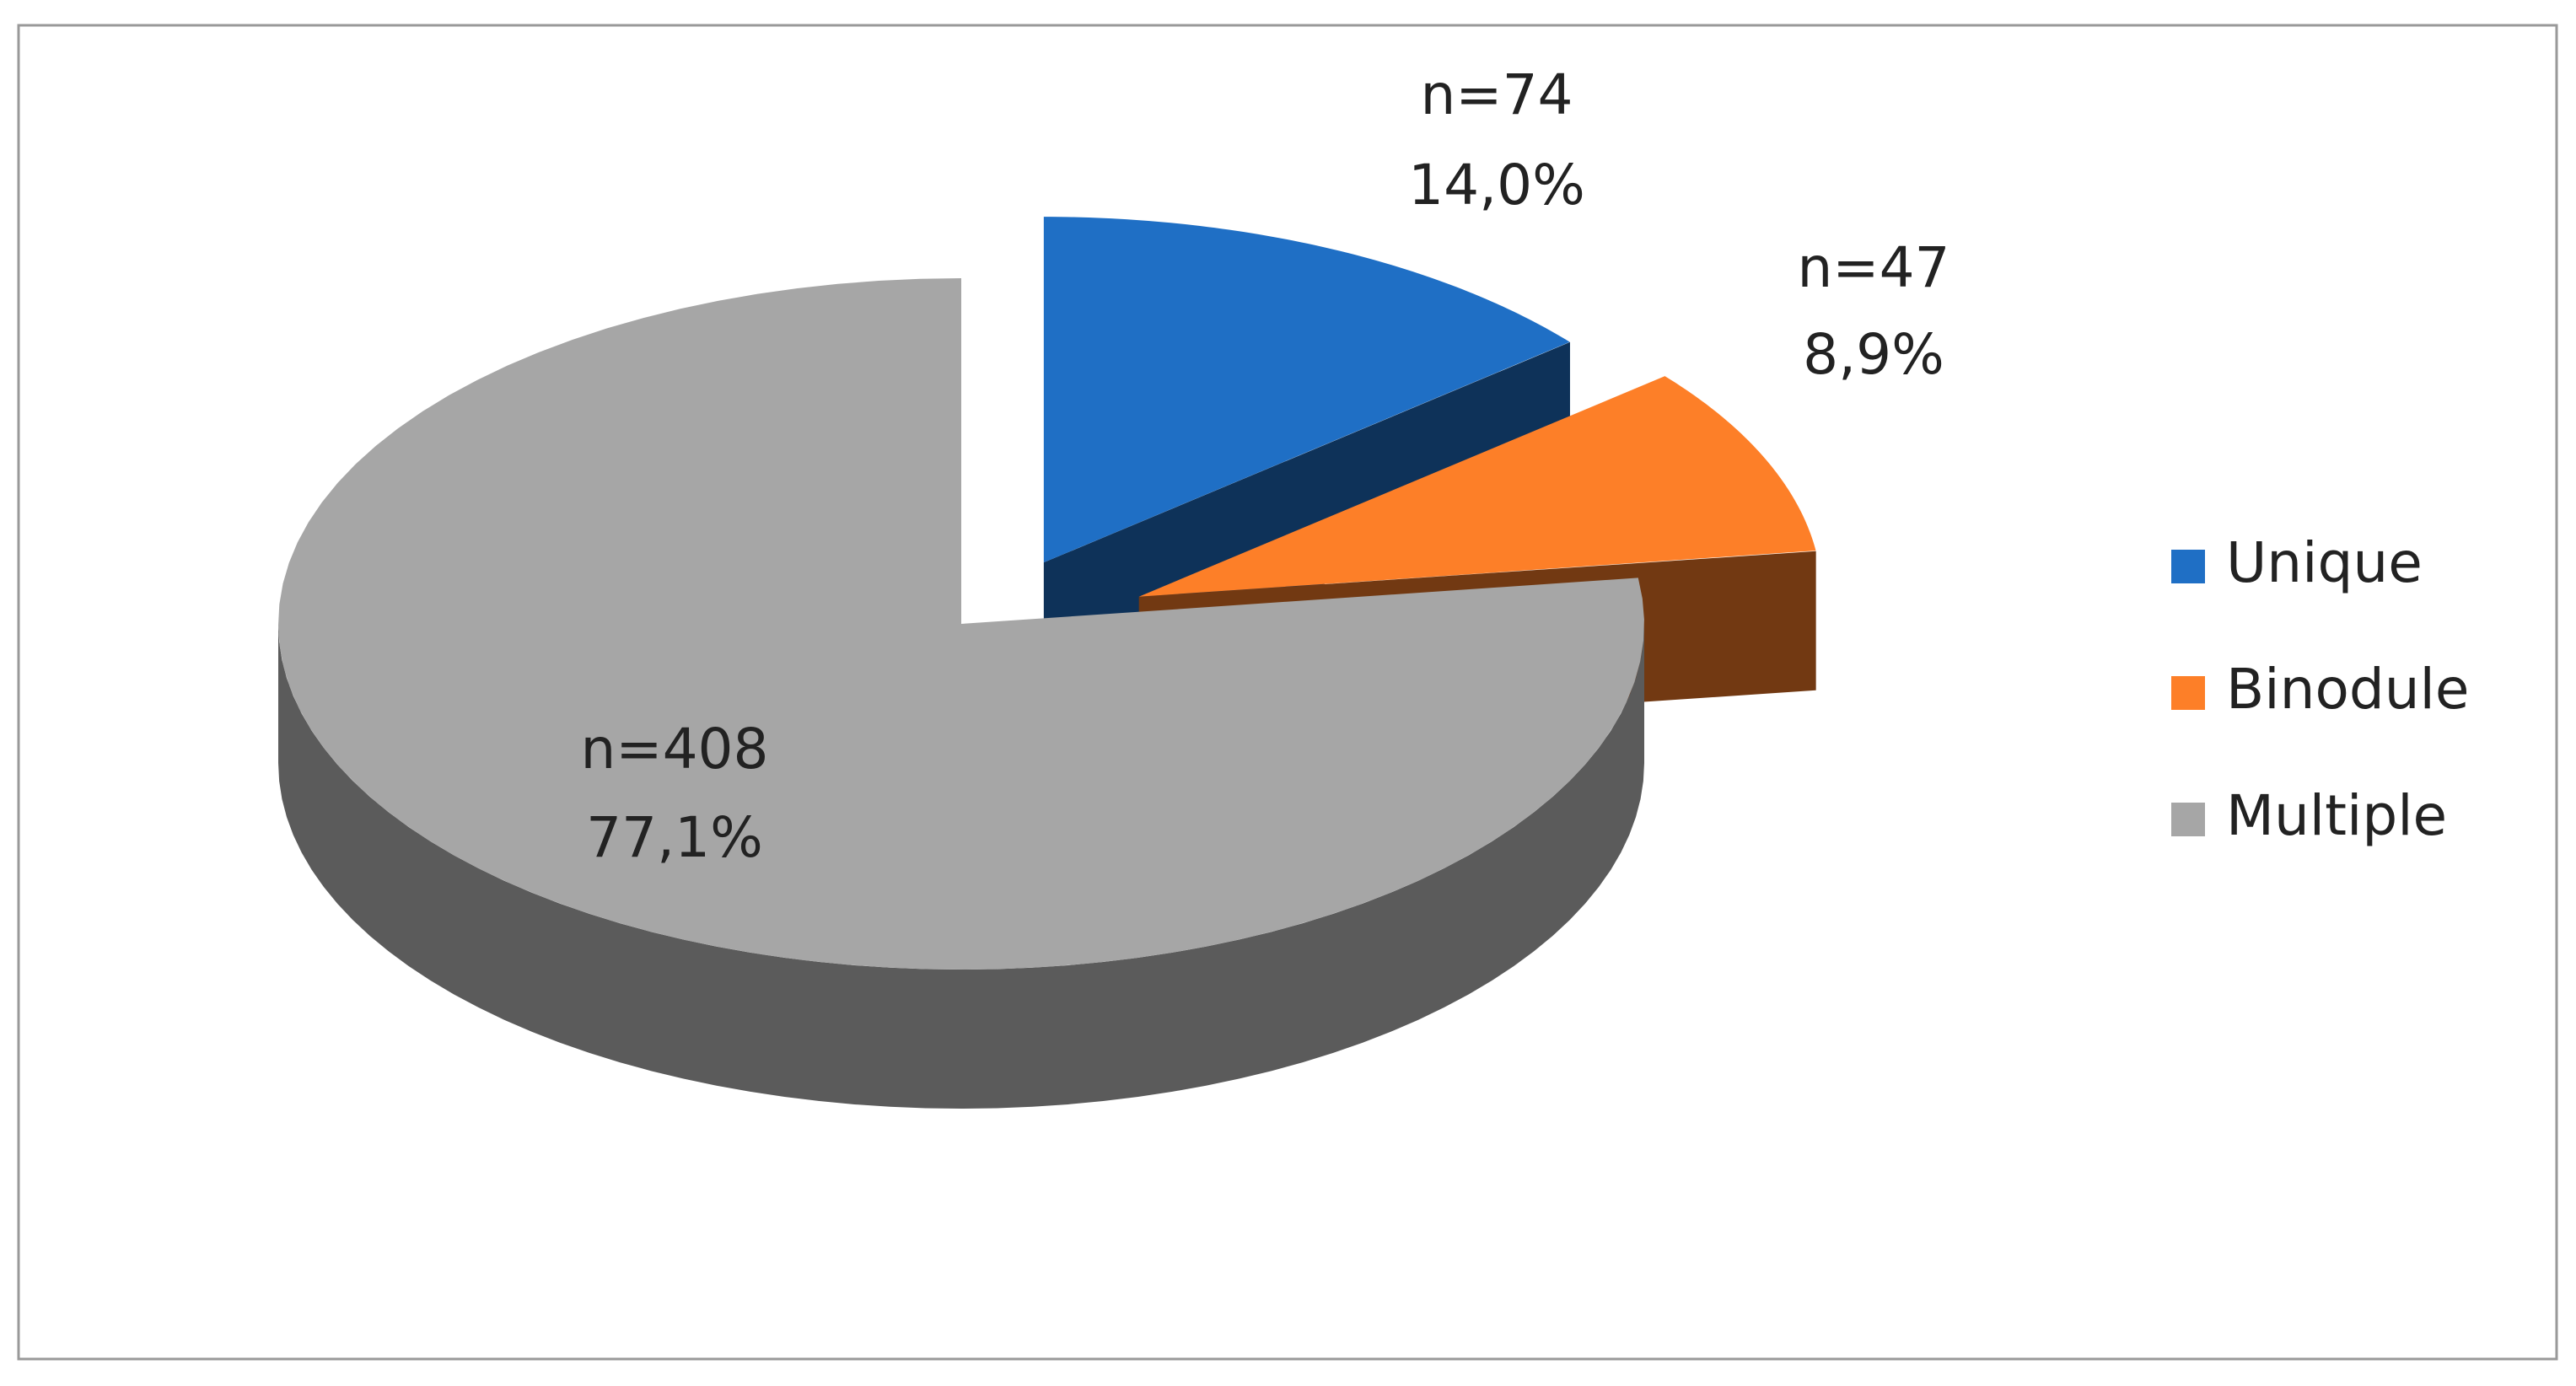 This screenshot has width=2576, height=1386. I want to click on data-label: 14,0%, so click(1496, 185).